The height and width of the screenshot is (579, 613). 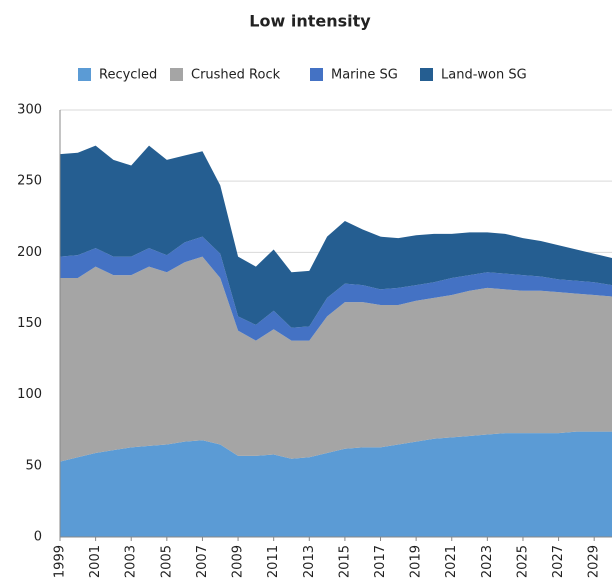 I want to click on x-tick-label: 1999, so click(x=60, y=561).